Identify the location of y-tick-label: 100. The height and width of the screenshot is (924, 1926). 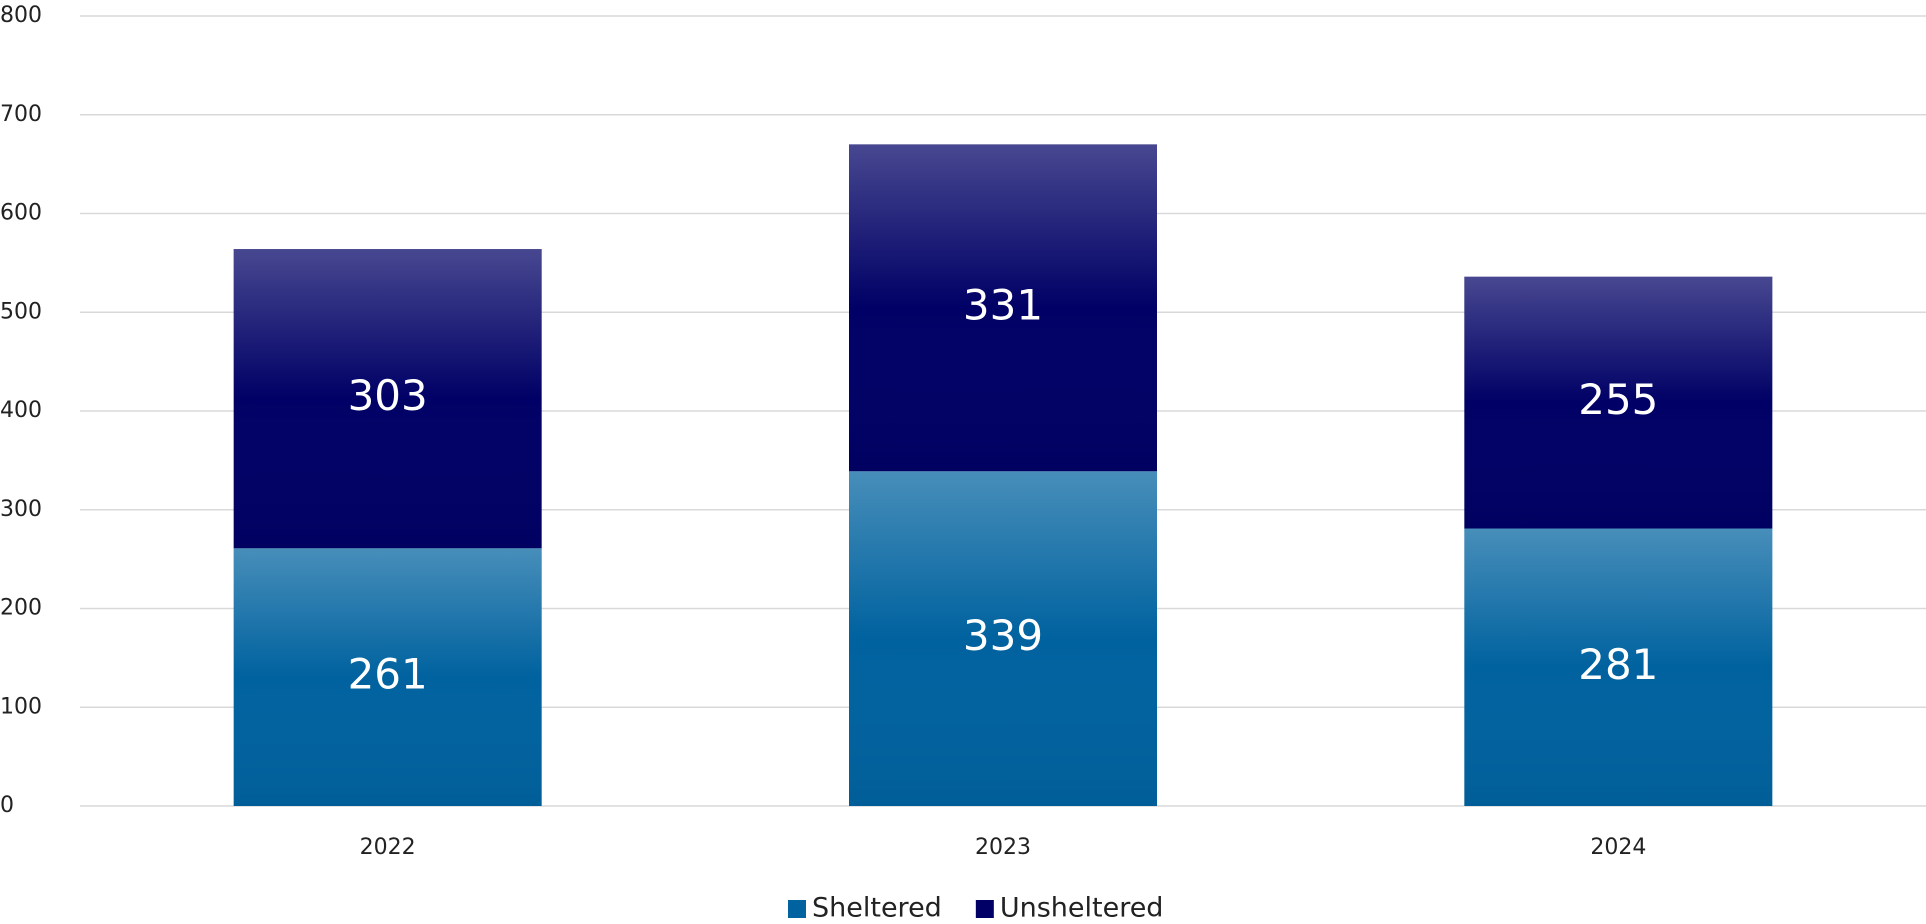
(21, 706).